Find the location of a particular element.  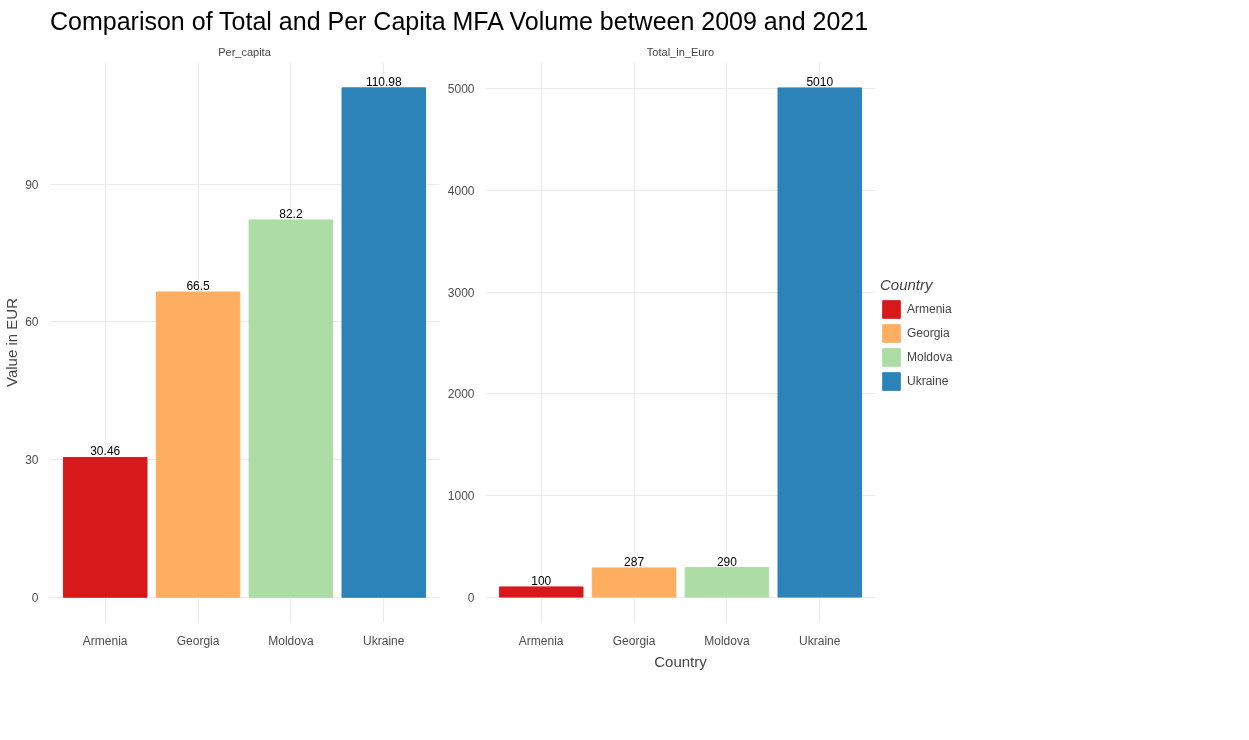

legend-label: Moldova is located at coordinates (930, 357).